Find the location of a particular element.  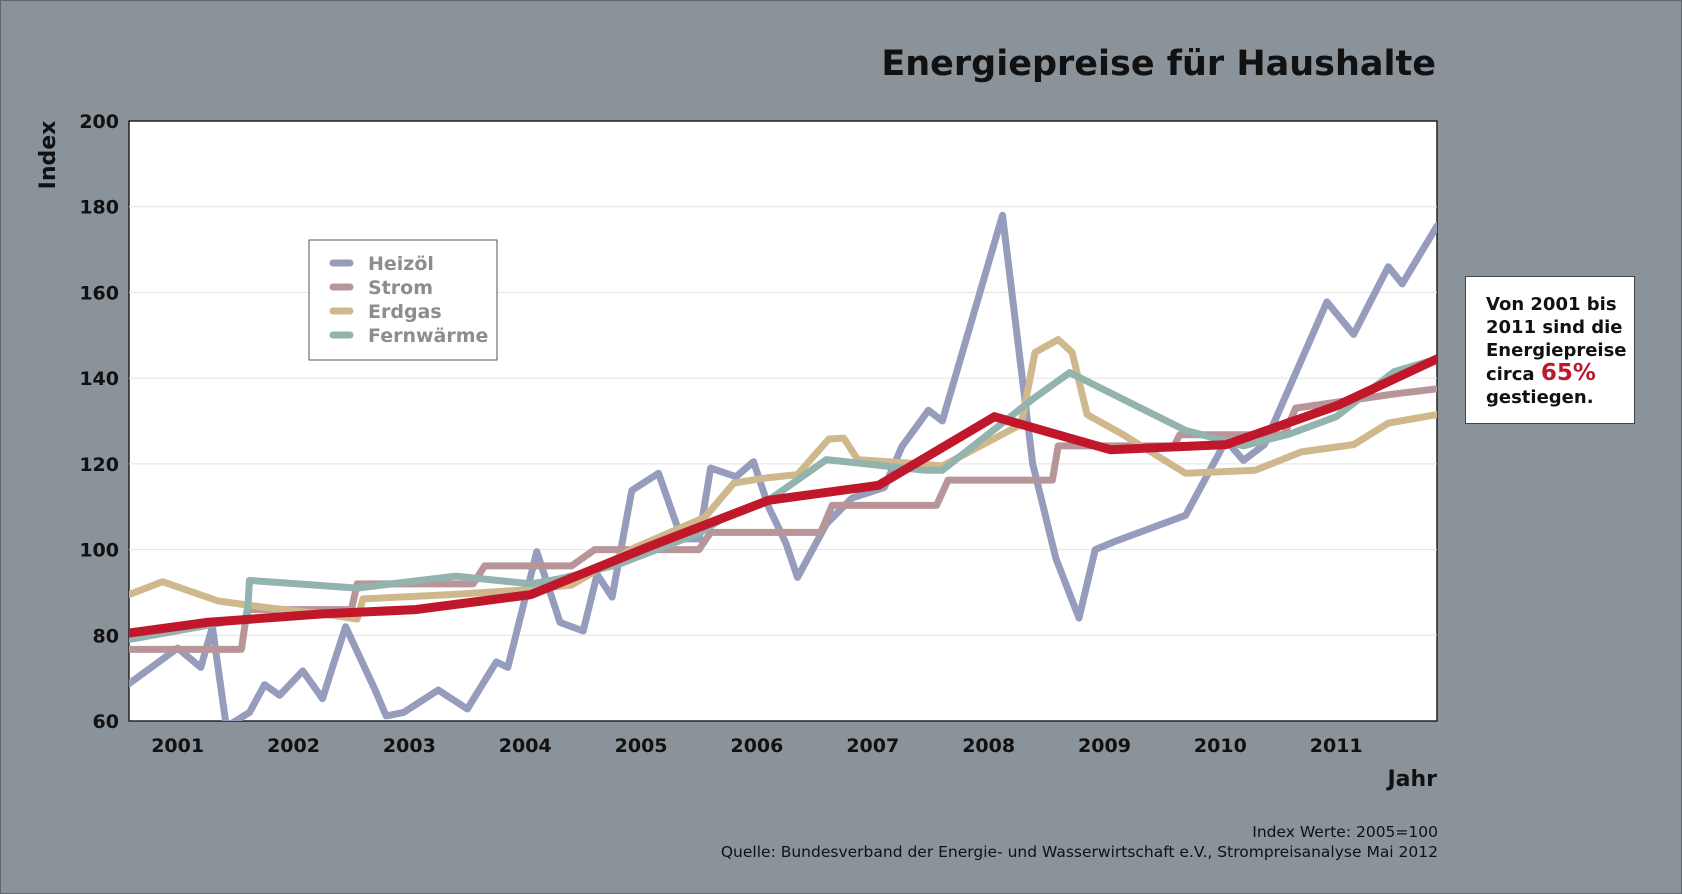

legend-label: Fernwärme is located at coordinates (428, 336).